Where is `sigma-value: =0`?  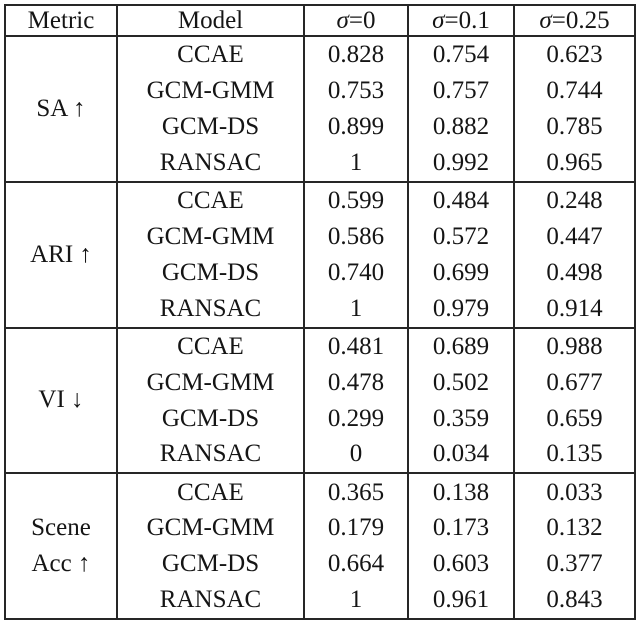 sigma-value: =0 is located at coordinates (362, 20).